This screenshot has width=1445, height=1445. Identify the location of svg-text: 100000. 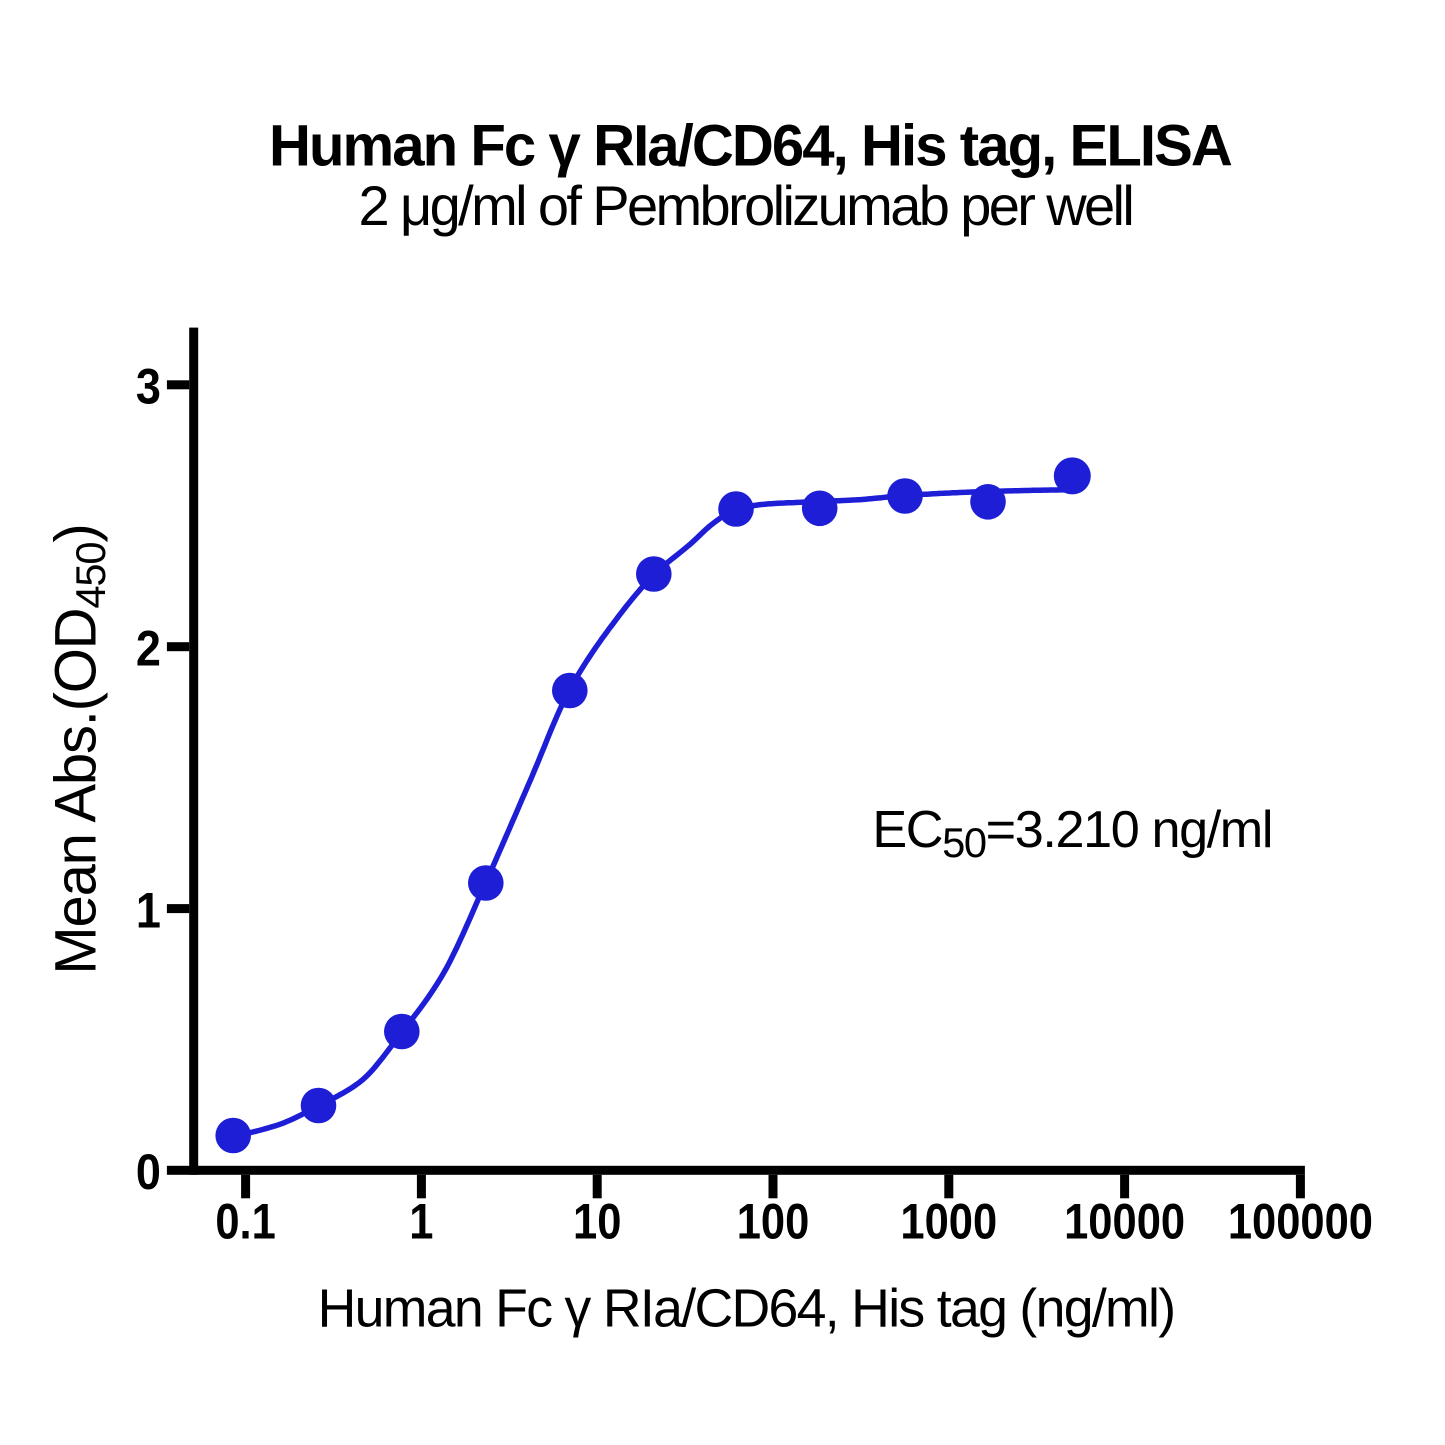
(1300, 1221).